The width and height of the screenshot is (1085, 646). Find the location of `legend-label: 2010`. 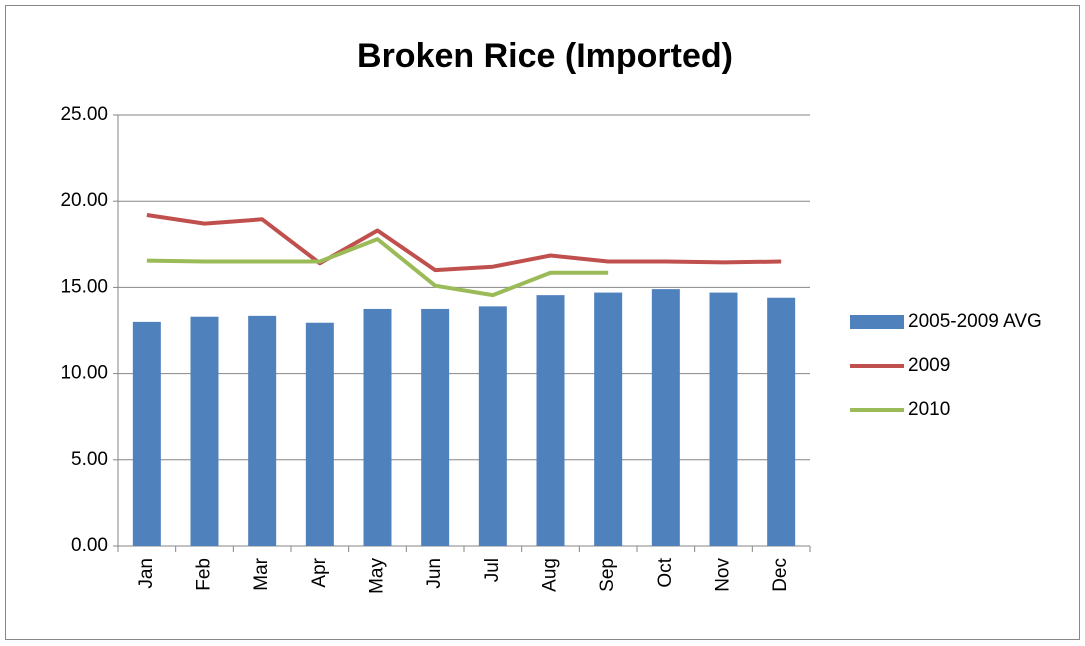

legend-label: 2010 is located at coordinates (929, 409).